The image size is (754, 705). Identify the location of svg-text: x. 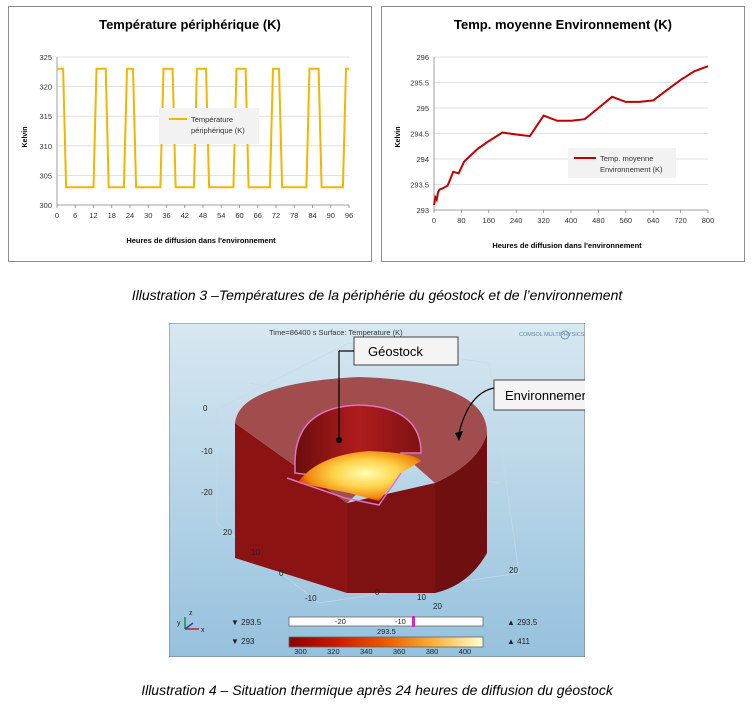
(203, 630).